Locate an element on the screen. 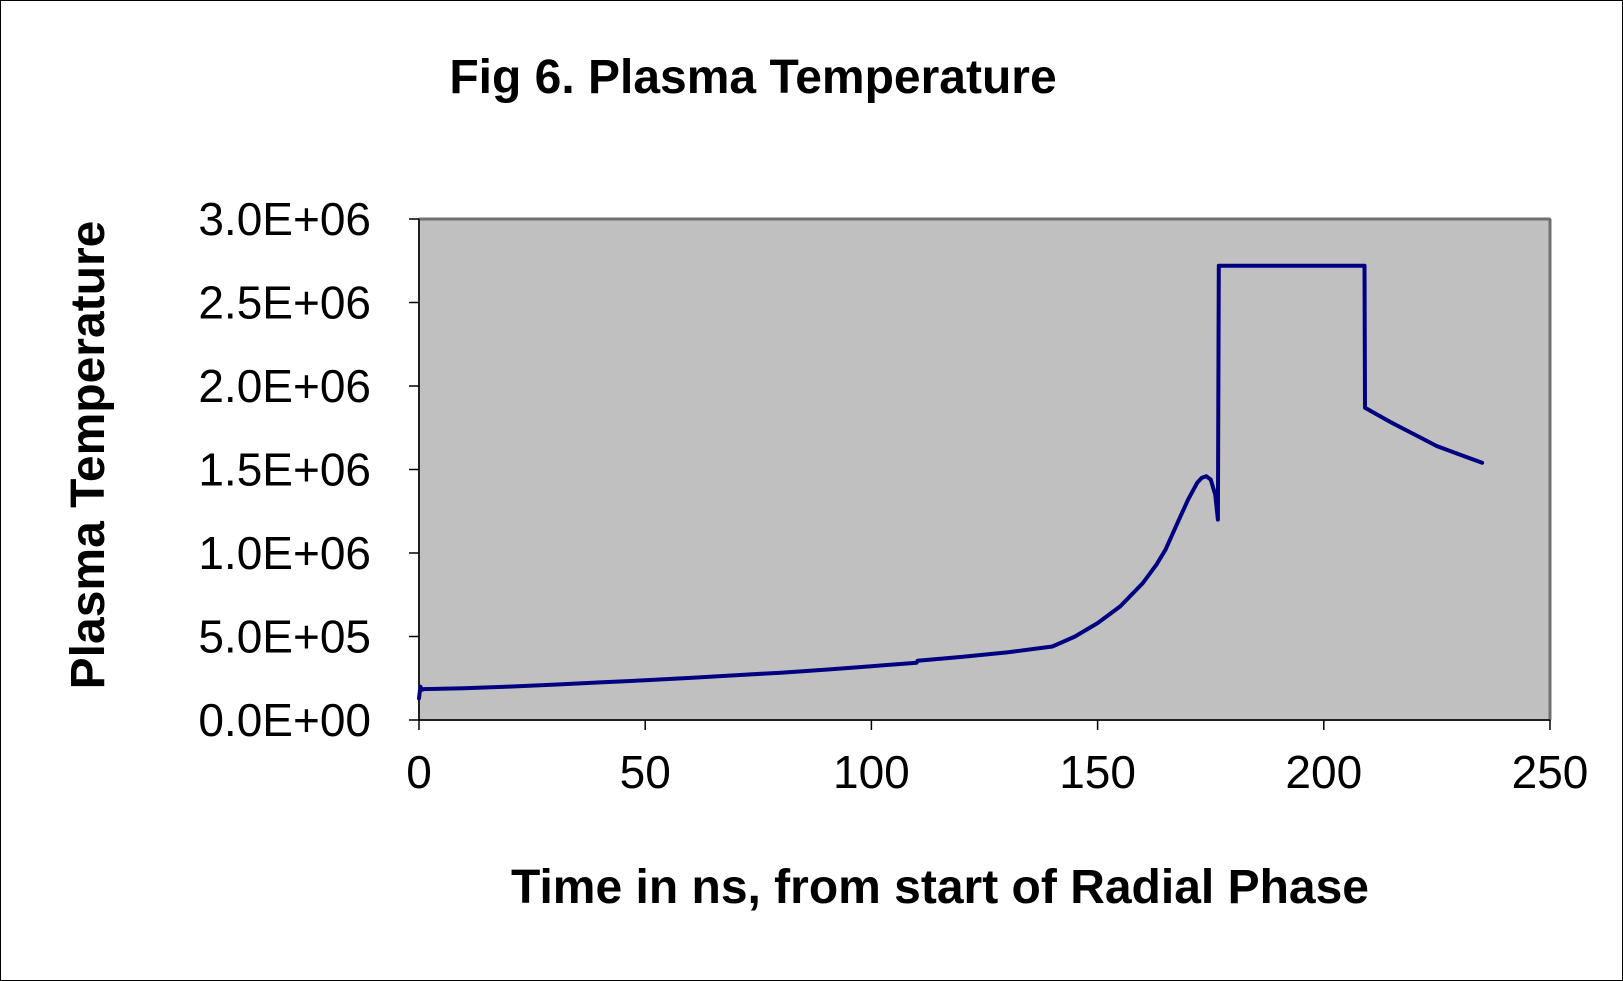  x-axis-label: Time in ns, from start of Radial Phase is located at coordinates (940, 887).